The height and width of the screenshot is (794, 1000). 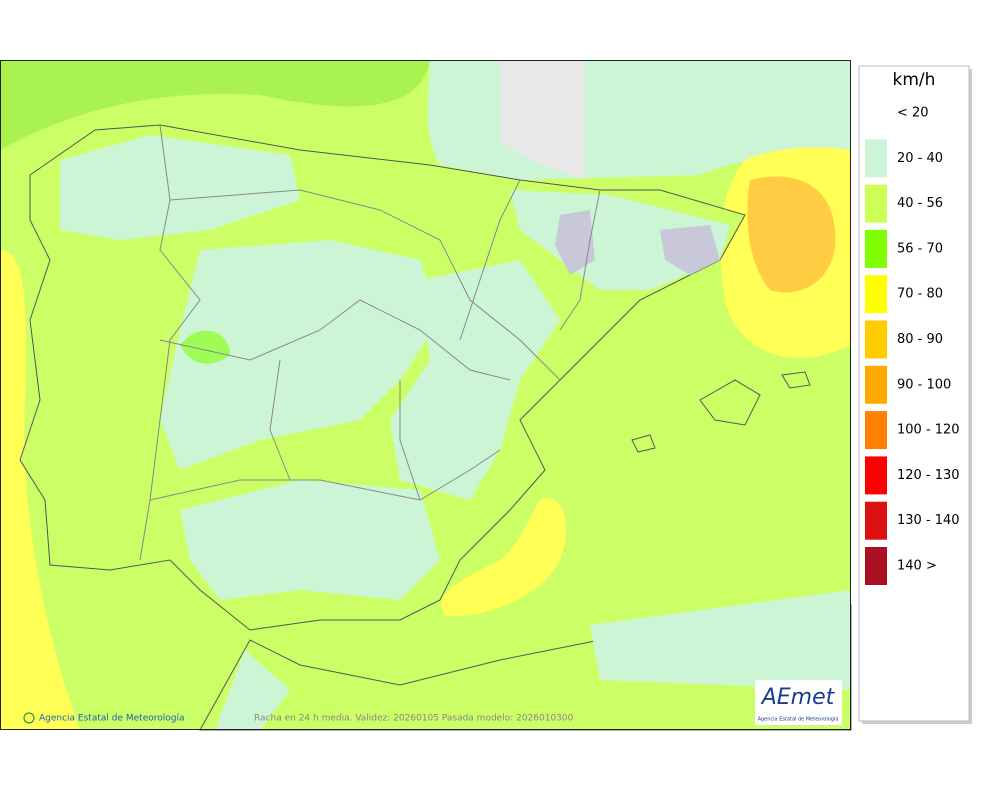 I want to click on legend-label: 70 - 80, so click(x=920, y=294).